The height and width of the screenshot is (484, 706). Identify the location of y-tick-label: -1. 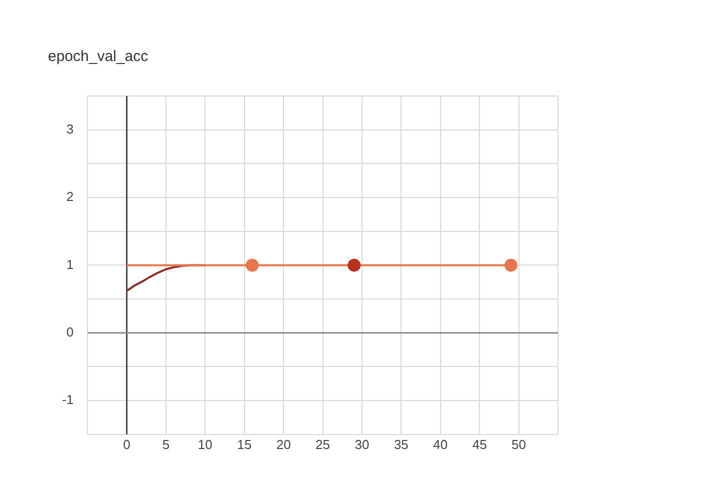
(68, 400).